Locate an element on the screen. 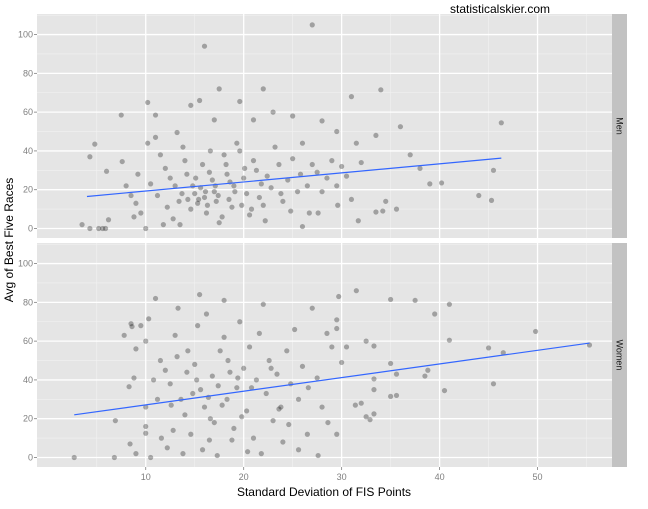 The width and height of the screenshot is (648, 509). x-axis: 10 20 30 40 50 is located at coordinates (342, 474).